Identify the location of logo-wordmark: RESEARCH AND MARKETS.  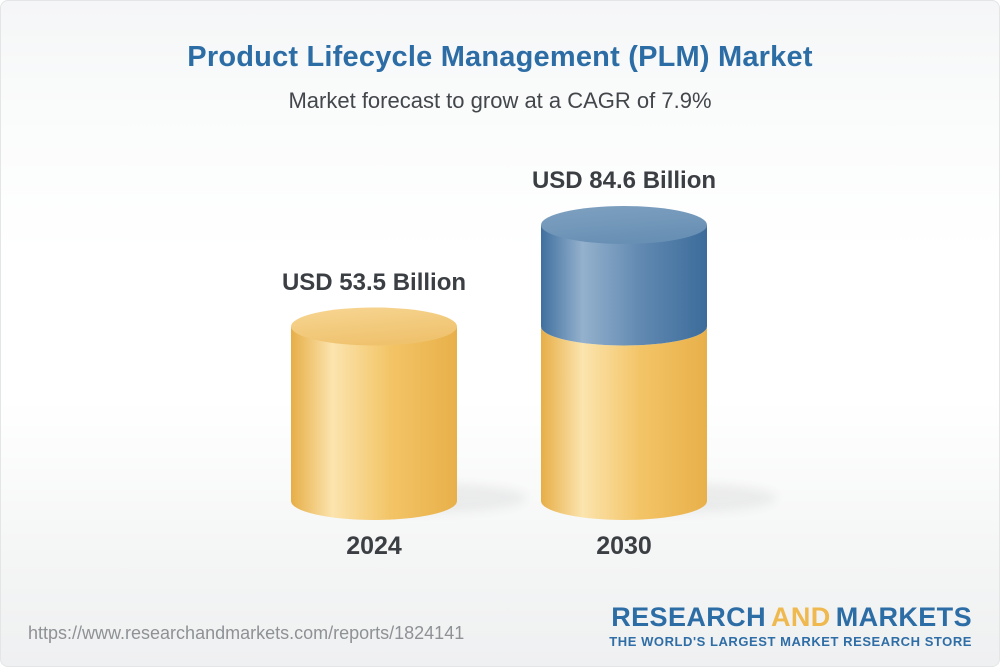
(790, 617).